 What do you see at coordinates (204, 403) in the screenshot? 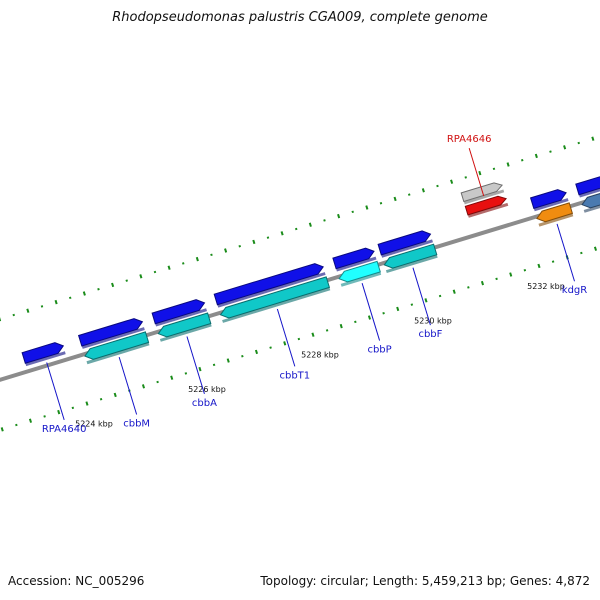
I see `gene-label-cbba: cbbA` at bounding box center [204, 403].